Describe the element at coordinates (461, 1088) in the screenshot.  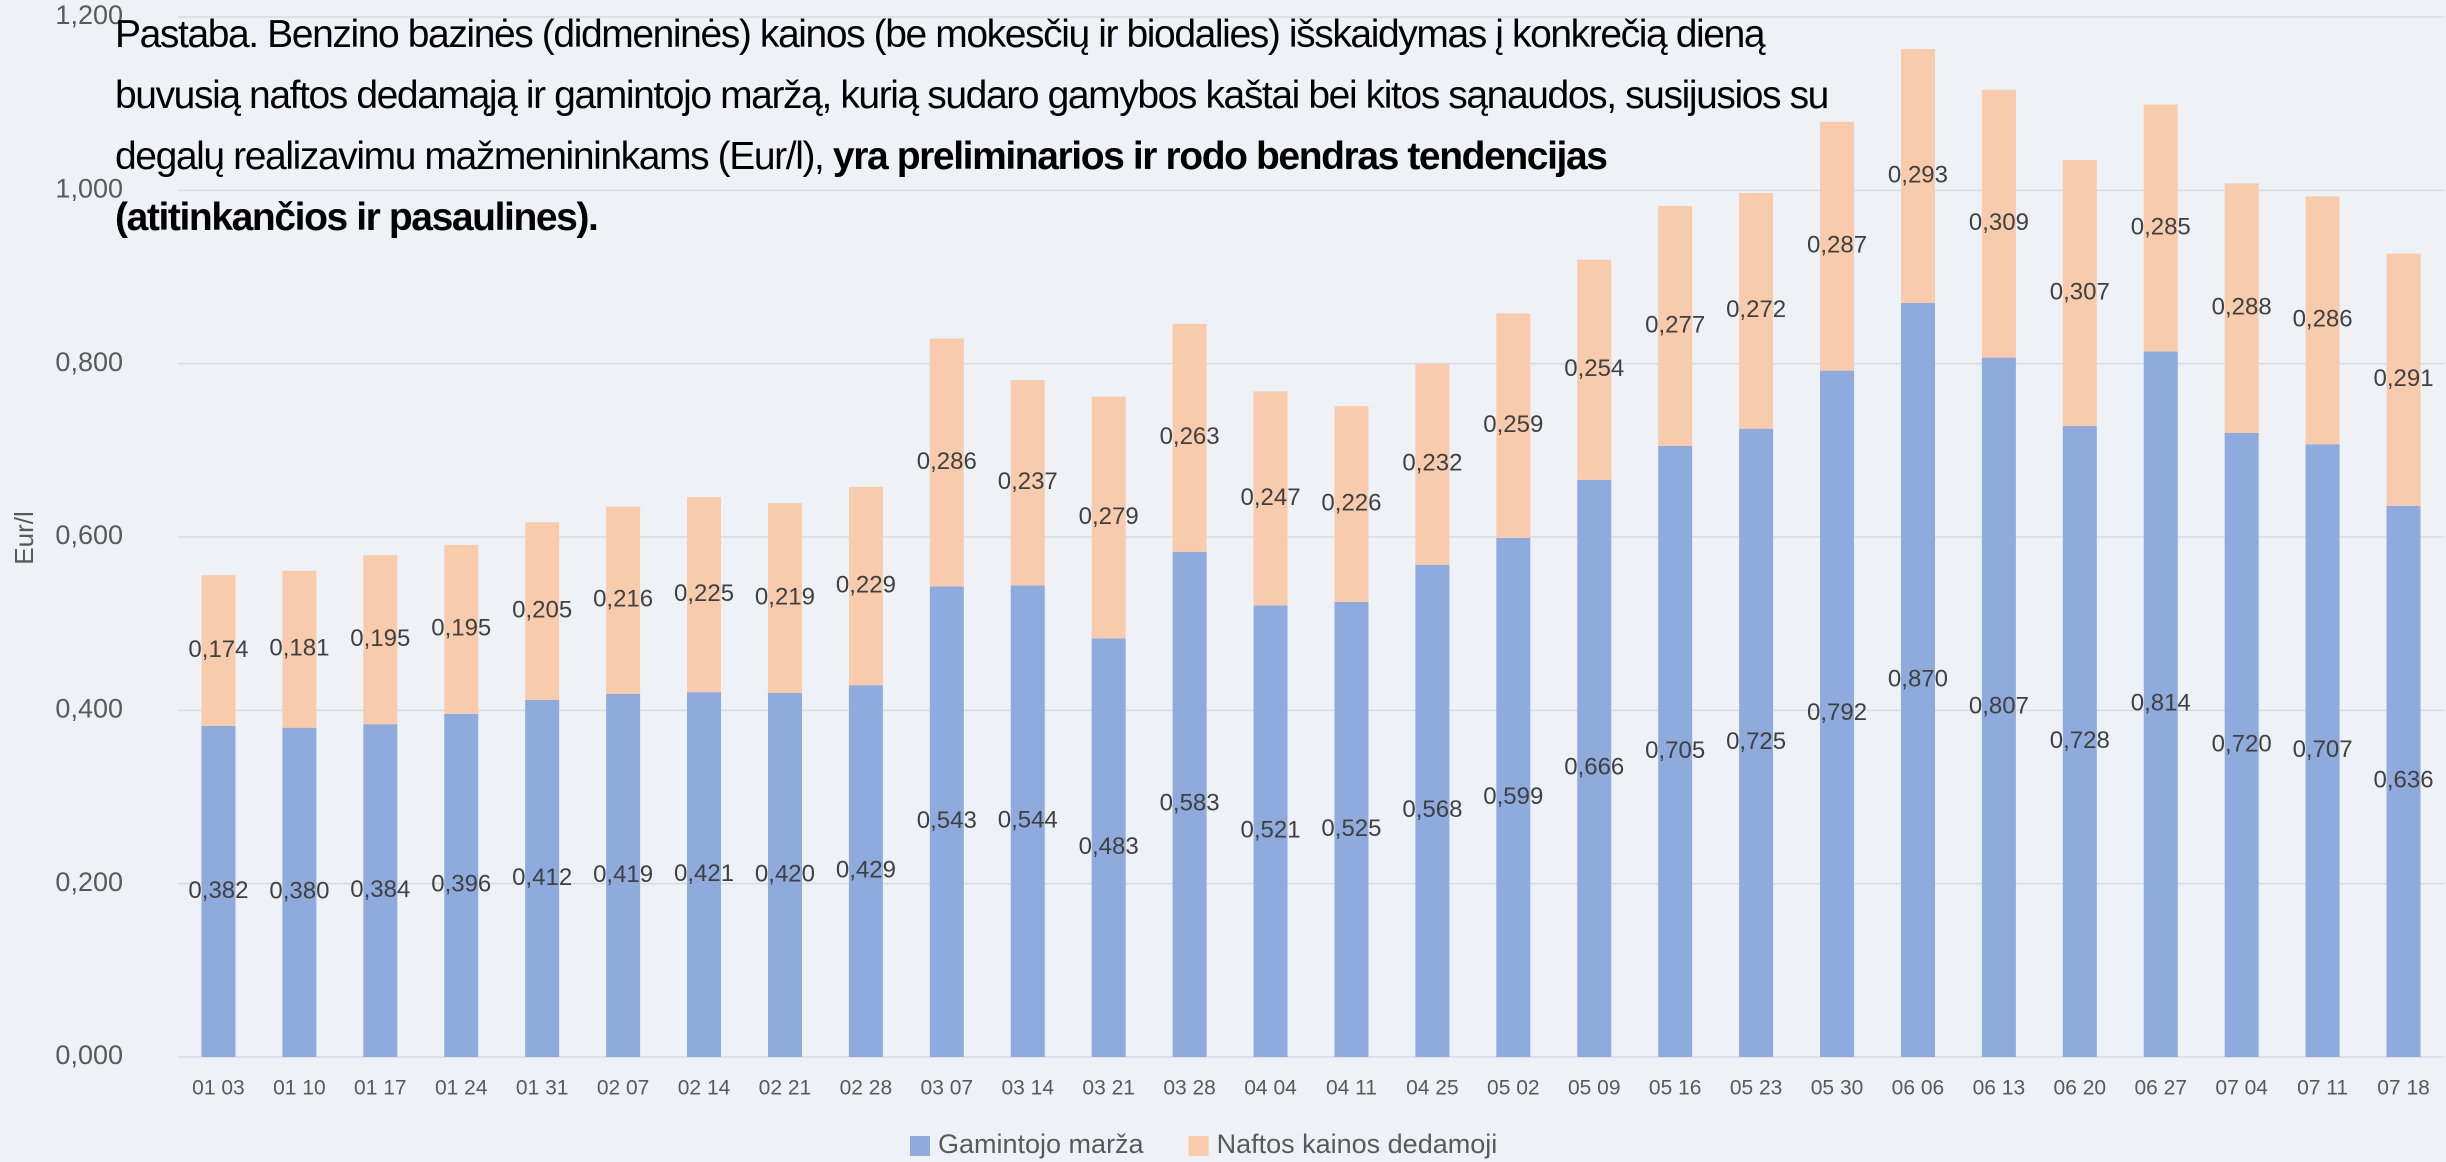
I see `x-tick-label: 01 24` at that location.